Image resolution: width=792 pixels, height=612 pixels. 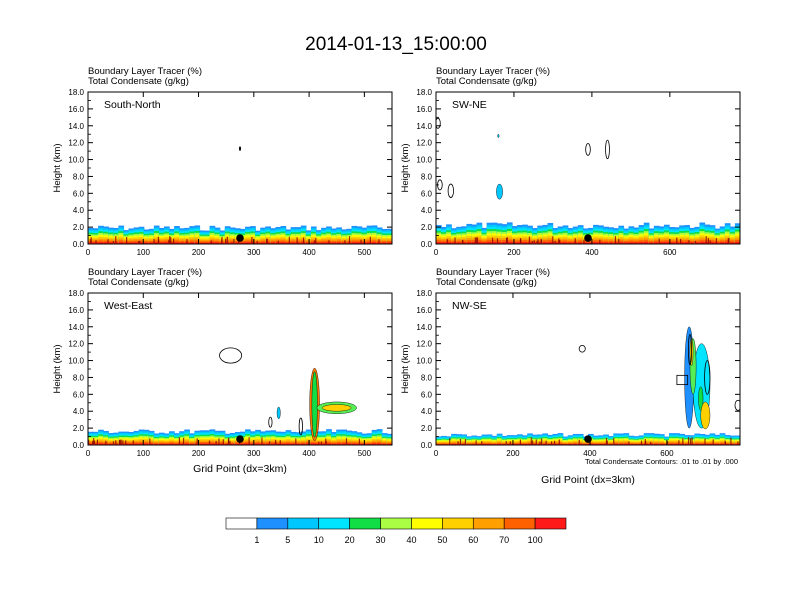 I want to click on colorbar-label: 10, so click(x=319, y=540).